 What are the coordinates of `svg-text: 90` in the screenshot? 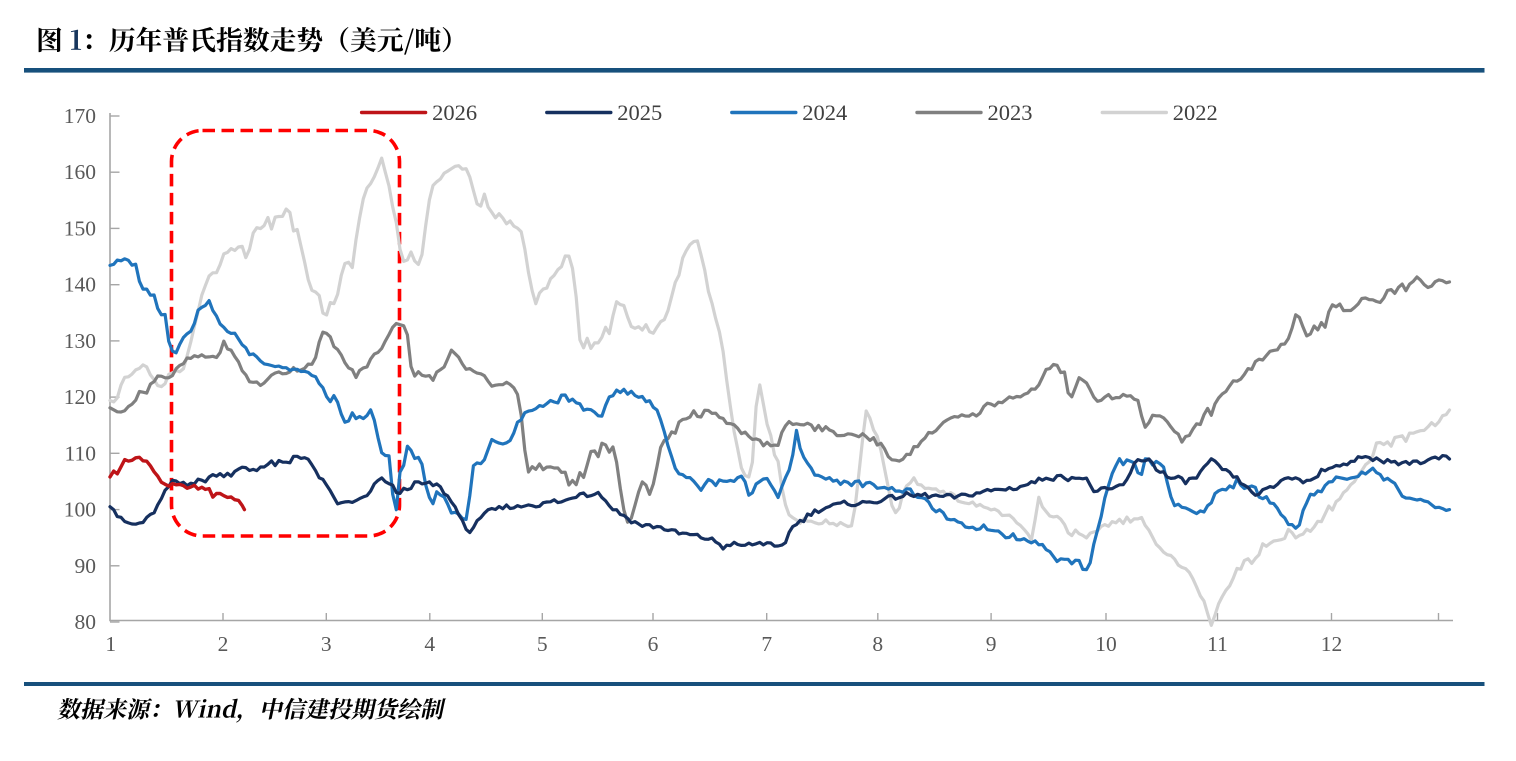 It's located at (86, 566).